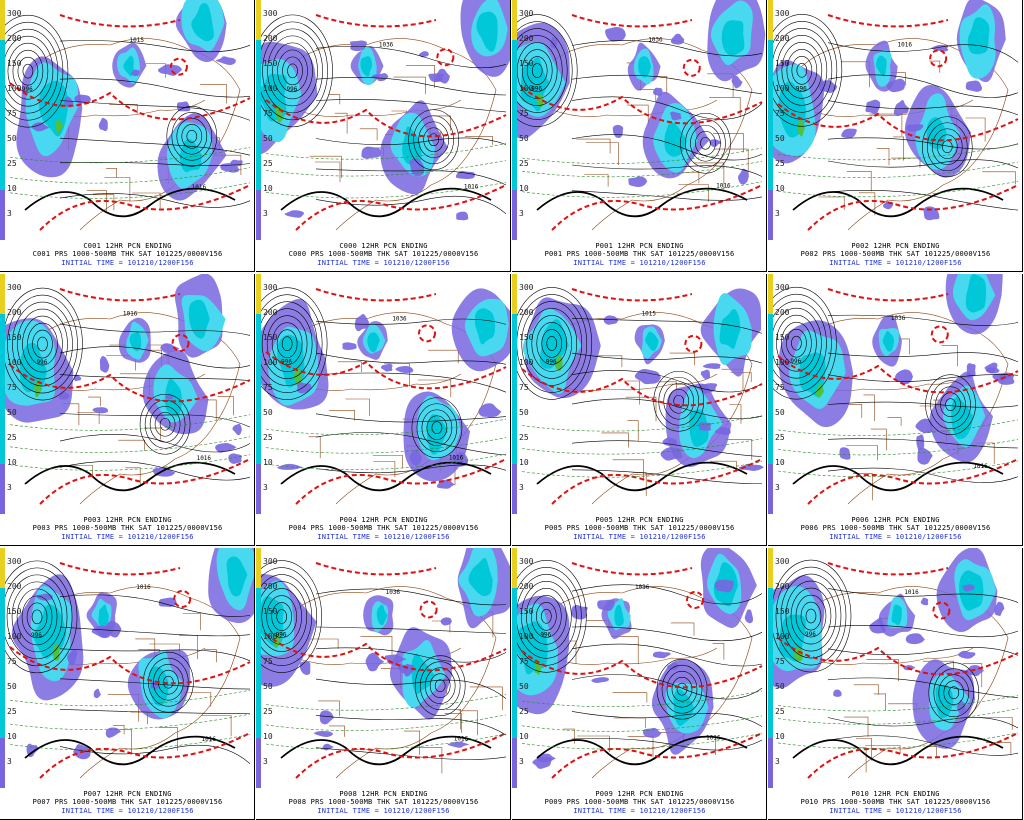 The width and height of the screenshot is (1024, 820). I want to click on panel-caption-product: C001 12HR PCN ENDING, so click(127, 246).